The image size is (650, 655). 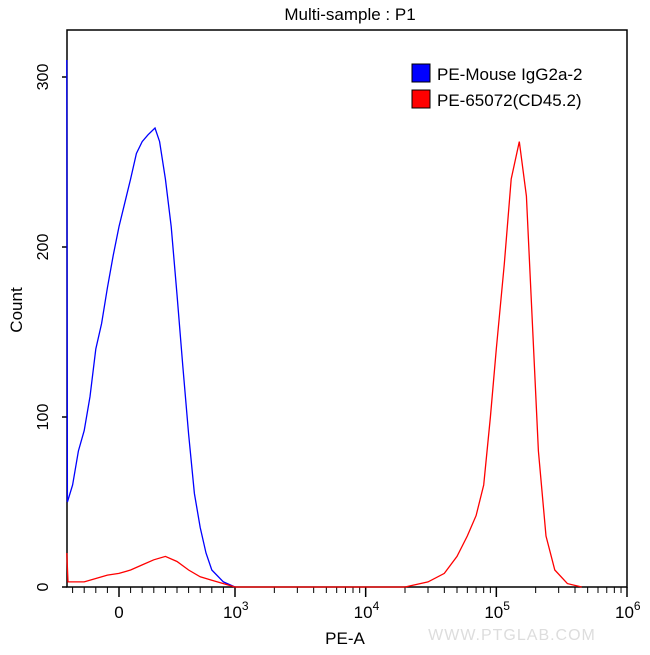 What do you see at coordinates (628, 610) in the screenshot?
I see `x-tick-label: 10⁶` at bounding box center [628, 610].